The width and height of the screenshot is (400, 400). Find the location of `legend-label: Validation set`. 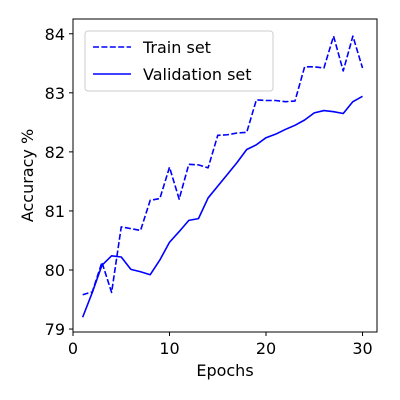

legend-label: Validation set is located at coordinates (197, 74).